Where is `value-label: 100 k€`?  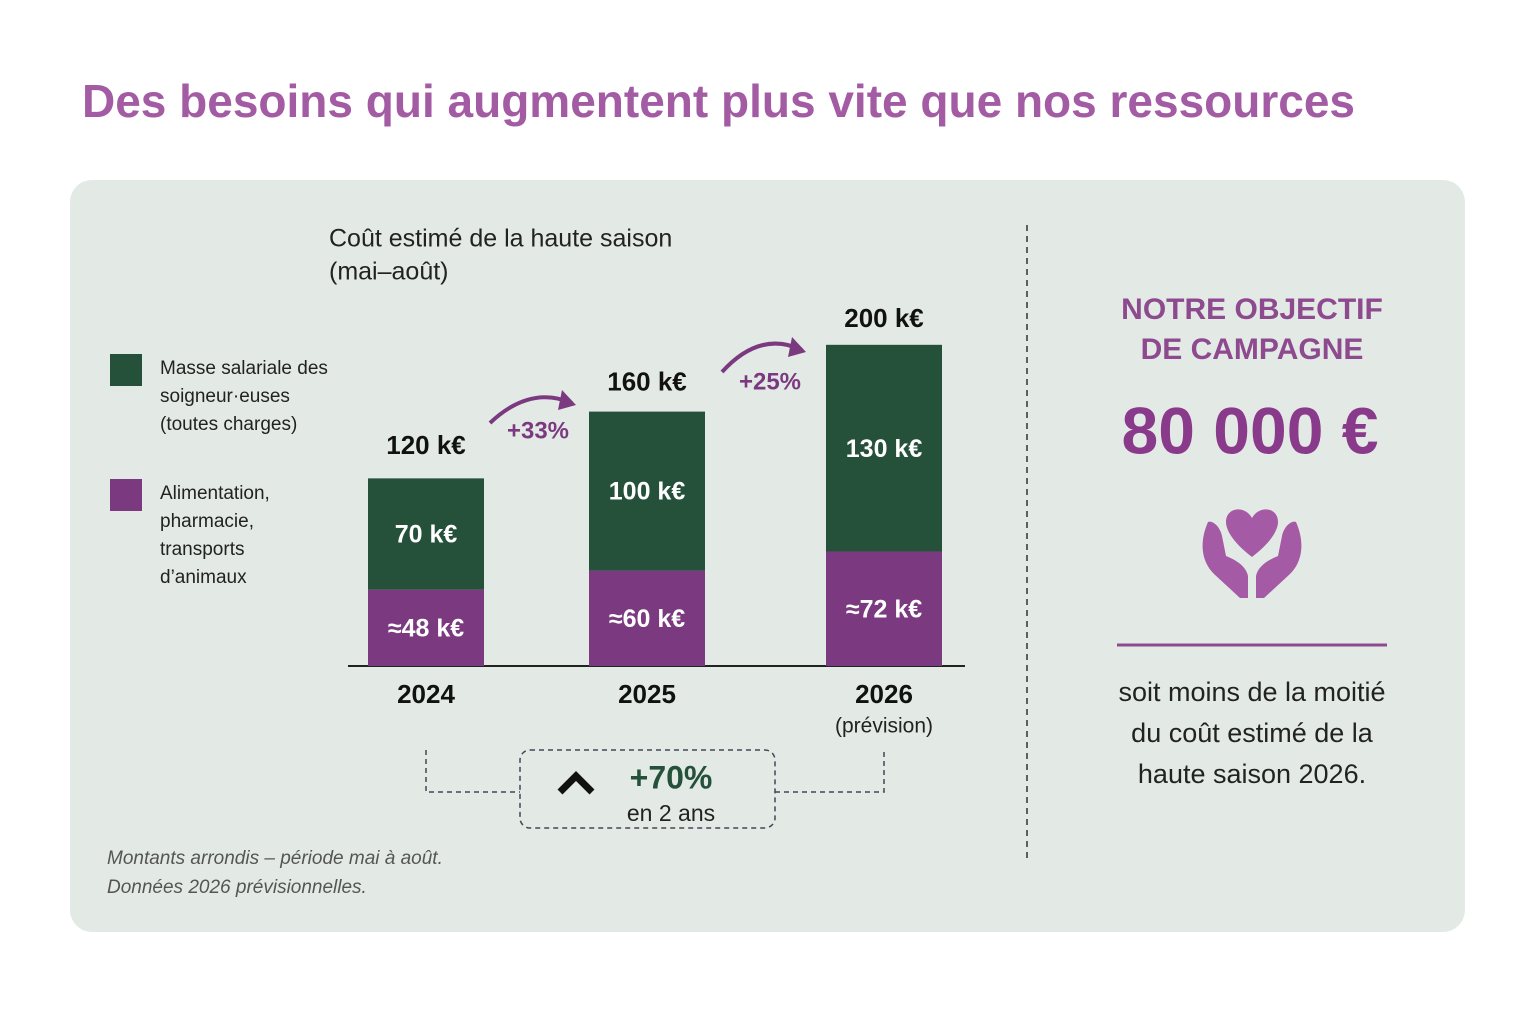 value-label: 100 k€ is located at coordinates (647, 492).